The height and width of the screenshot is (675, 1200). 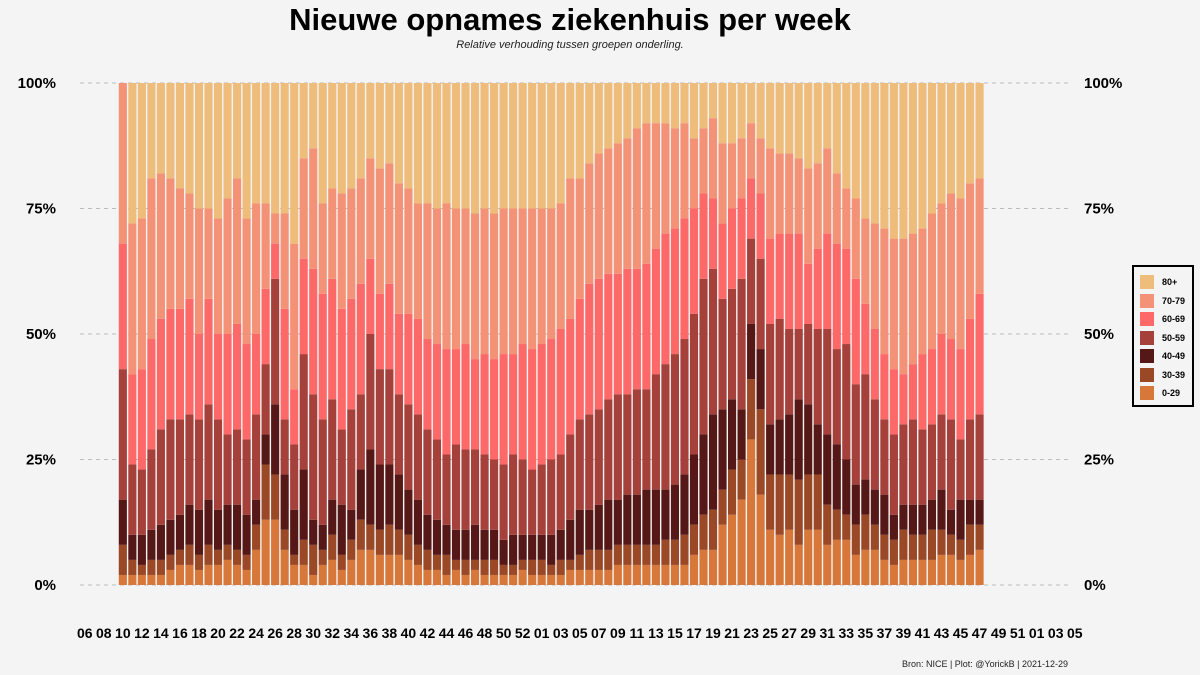 What do you see at coordinates (523, 633) in the screenshot?
I see `x-tick-label: 52` at bounding box center [523, 633].